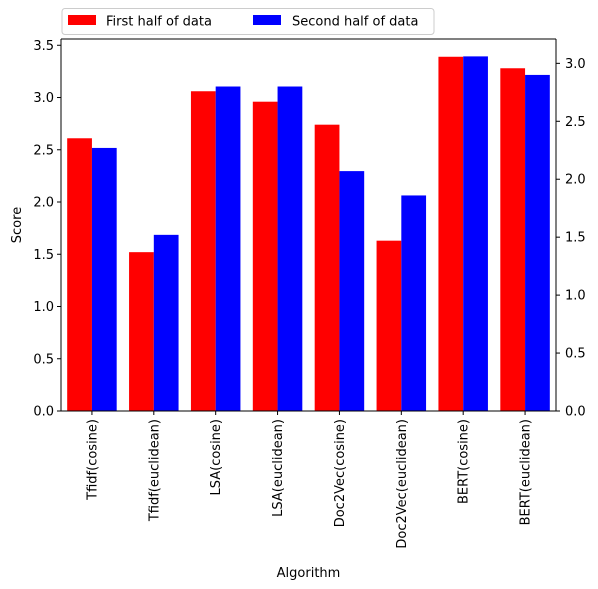 The width and height of the screenshot is (598, 589). I want to click on y-left-tick-label: 1.0, so click(43, 307).